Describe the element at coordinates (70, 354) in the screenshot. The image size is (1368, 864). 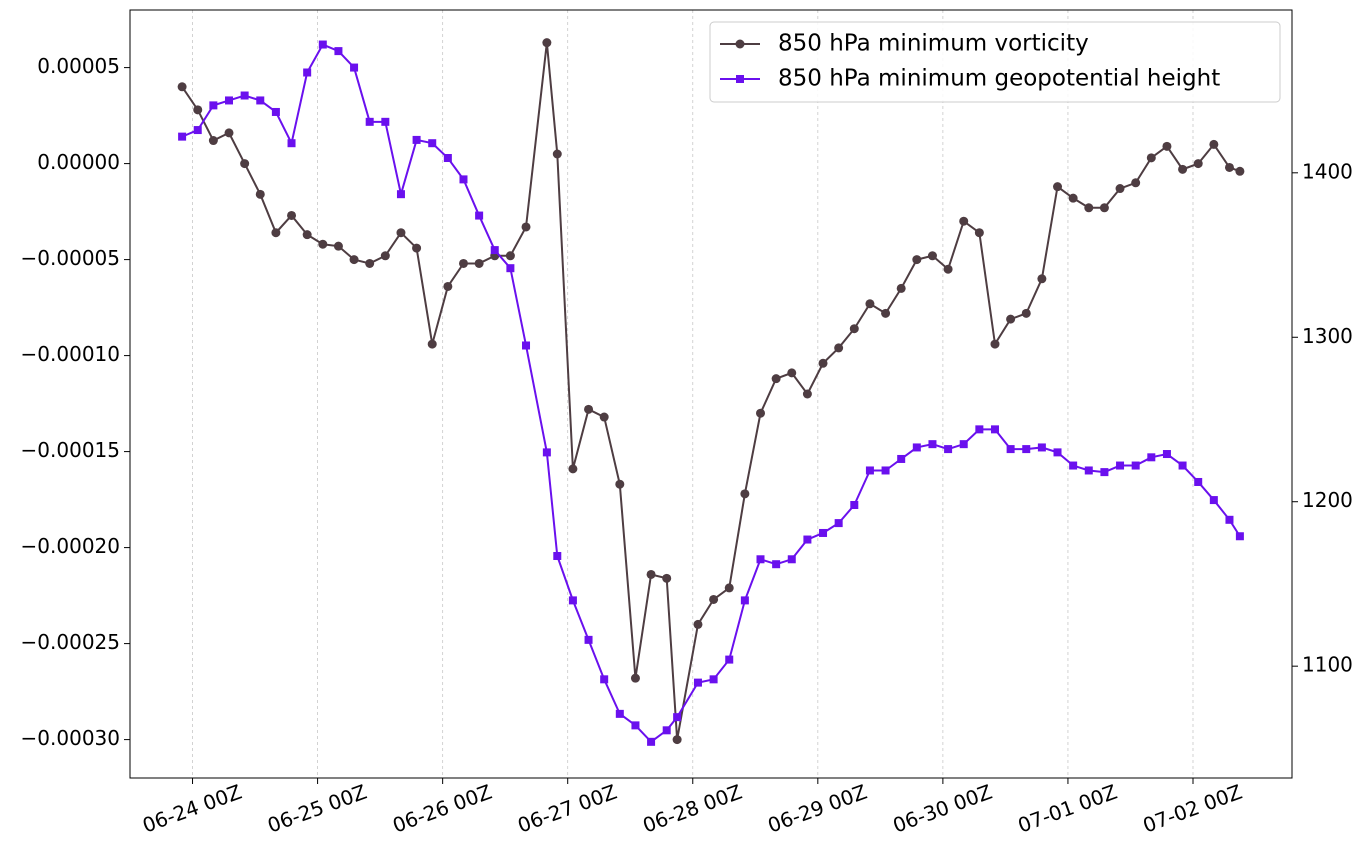
I see `y-tick-label: −0.00010` at that location.